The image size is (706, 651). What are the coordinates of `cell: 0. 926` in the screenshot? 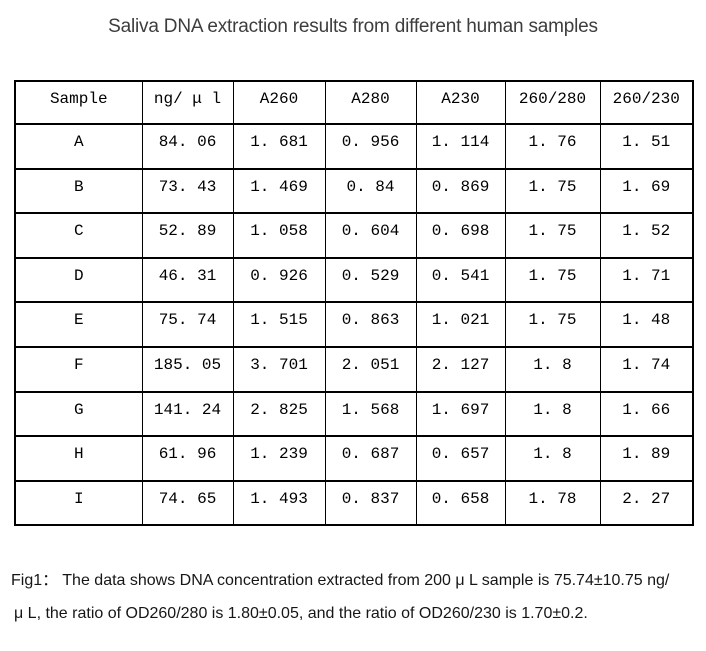 It's located at (279, 280).